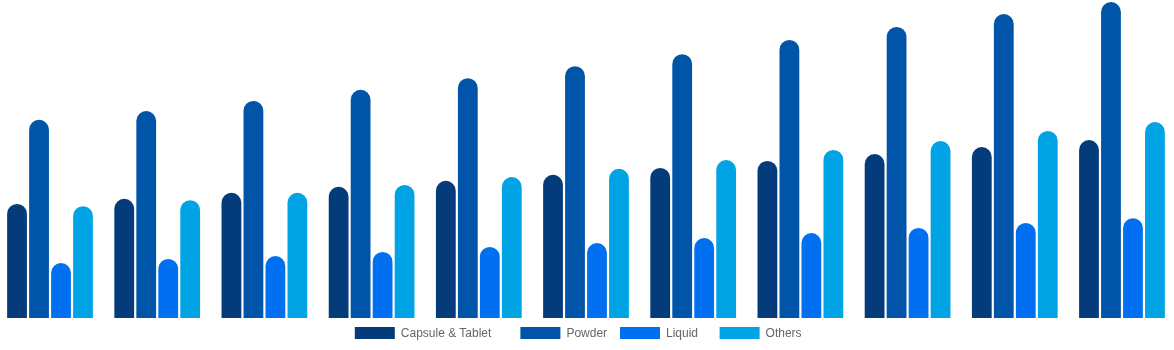  Describe the element at coordinates (682, 333) in the screenshot. I see `legend-label: Liquid` at that location.